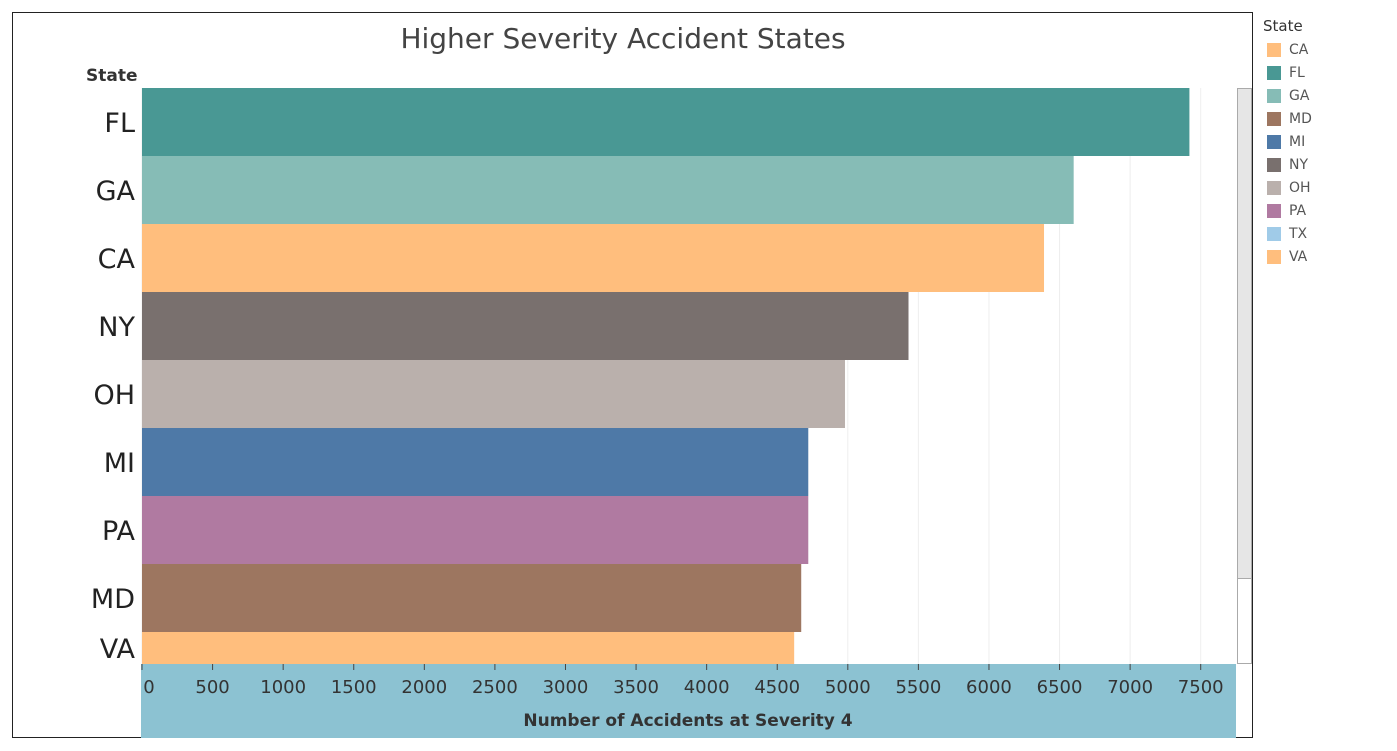  What do you see at coordinates (1287, 95) in the screenshot?
I see `legend-item: GA` at bounding box center [1287, 95].